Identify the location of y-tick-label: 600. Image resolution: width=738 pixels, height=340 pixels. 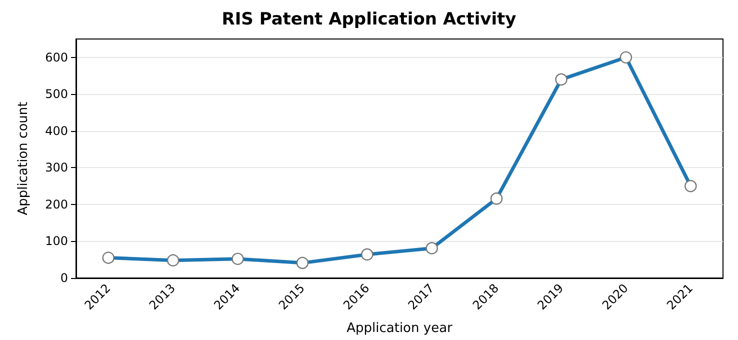
(56, 57).